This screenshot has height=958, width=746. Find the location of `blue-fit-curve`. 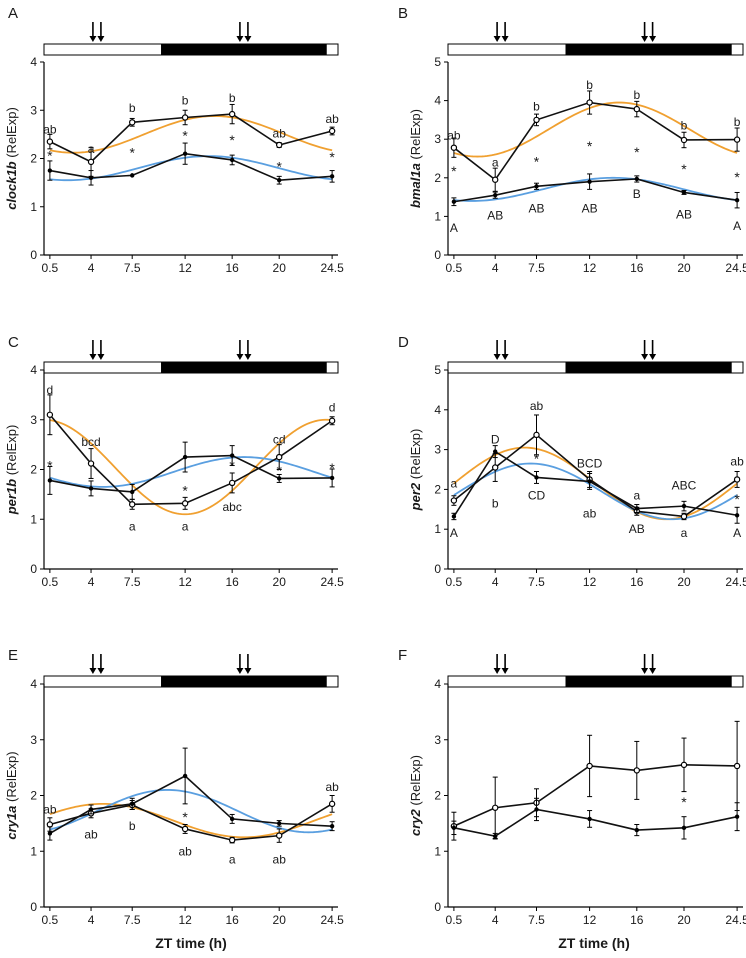

blue-fit-curve is located at coordinates (595, 189).